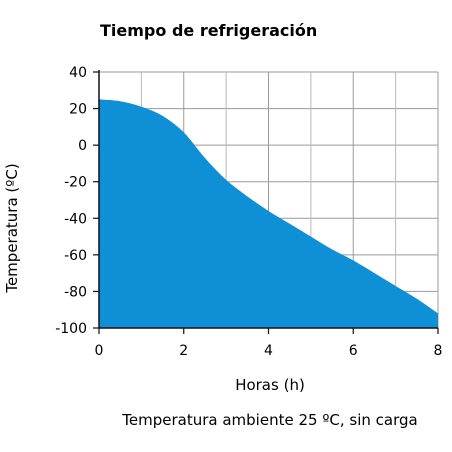 The image size is (452, 452). I want to click on y-tick-label: 40, so click(78, 73).